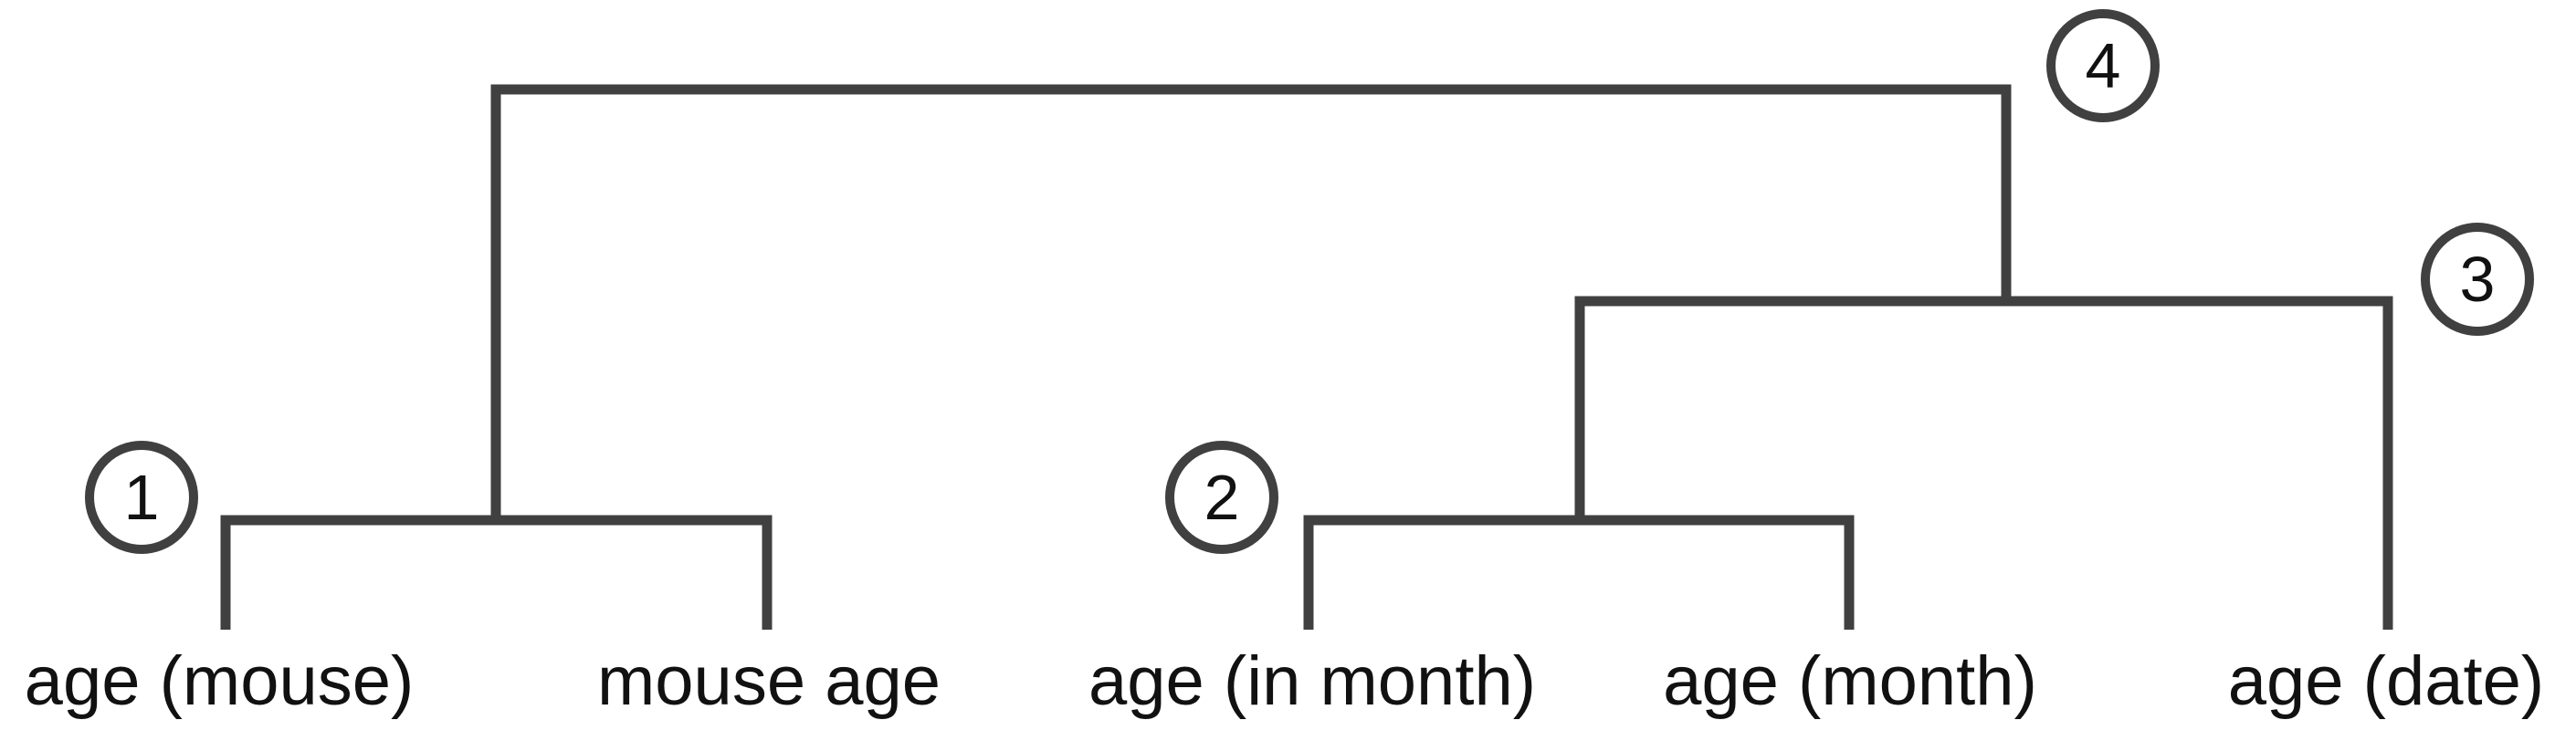 The height and width of the screenshot is (741, 2576). Describe the element at coordinates (1312, 681) in the screenshot. I see `leaf-label-age-in-month: age (in month)` at that location.